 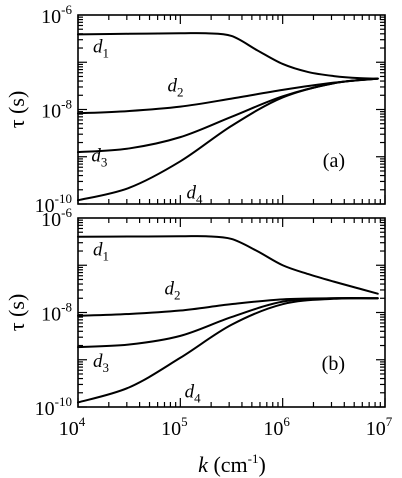 What do you see at coordinates (72, 427) in the screenshot?
I see `x-tick-label: 10⁴` at bounding box center [72, 427].